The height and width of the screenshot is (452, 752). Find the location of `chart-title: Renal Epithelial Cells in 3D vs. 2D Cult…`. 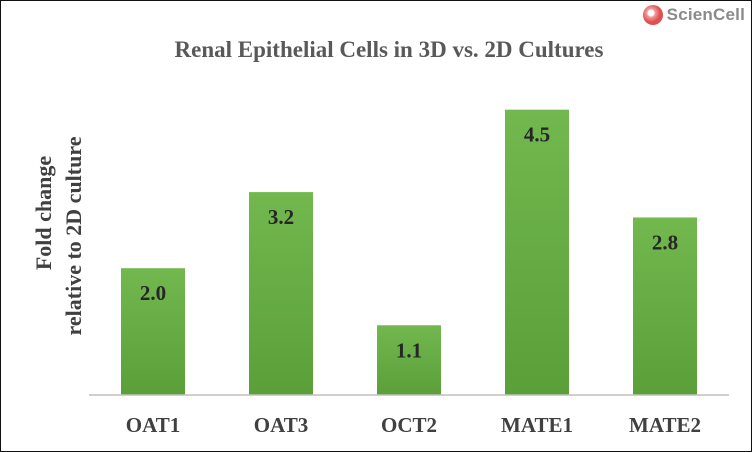

chart-title: Renal Epithelial Cells in 3D vs. 2D Cult… is located at coordinates (389, 49).